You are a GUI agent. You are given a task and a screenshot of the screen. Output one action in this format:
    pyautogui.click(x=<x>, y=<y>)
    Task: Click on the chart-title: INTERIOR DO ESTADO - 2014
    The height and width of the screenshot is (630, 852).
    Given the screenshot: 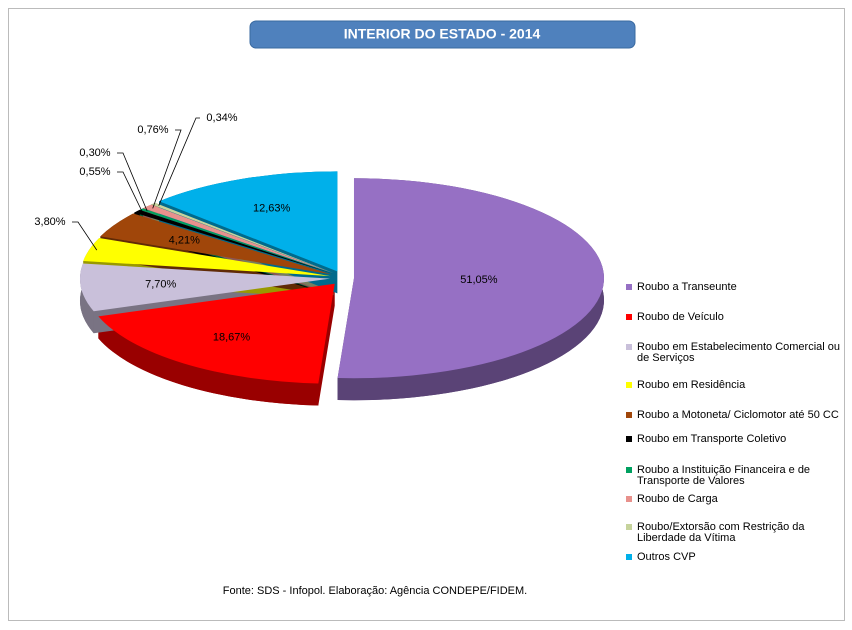 What is the action you would take?
    pyautogui.click(x=442, y=34)
    